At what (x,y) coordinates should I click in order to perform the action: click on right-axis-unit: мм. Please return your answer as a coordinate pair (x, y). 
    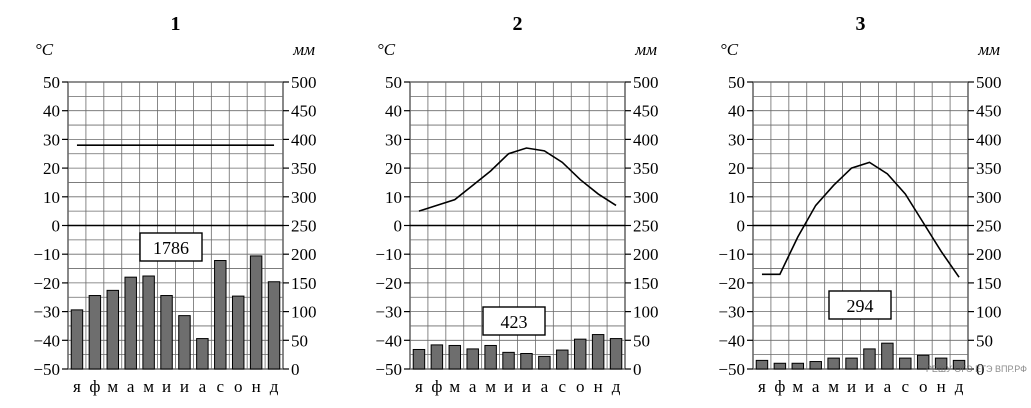
    Looking at the image, I should click on (303, 49).